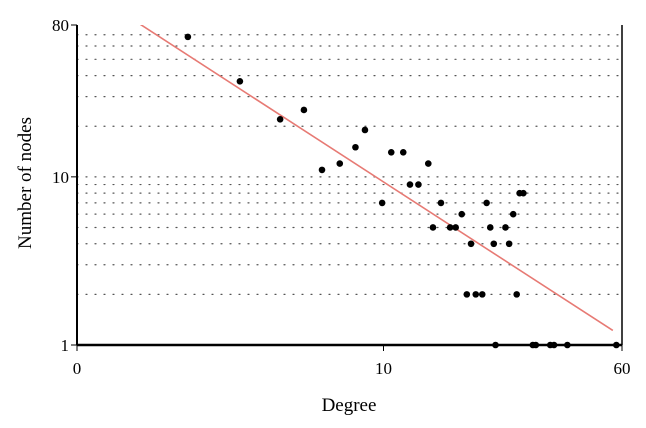 The image size is (646, 428). Describe the element at coordinates (383, 368) in the screenshot. I see `x-tick-label: 10` at that location.